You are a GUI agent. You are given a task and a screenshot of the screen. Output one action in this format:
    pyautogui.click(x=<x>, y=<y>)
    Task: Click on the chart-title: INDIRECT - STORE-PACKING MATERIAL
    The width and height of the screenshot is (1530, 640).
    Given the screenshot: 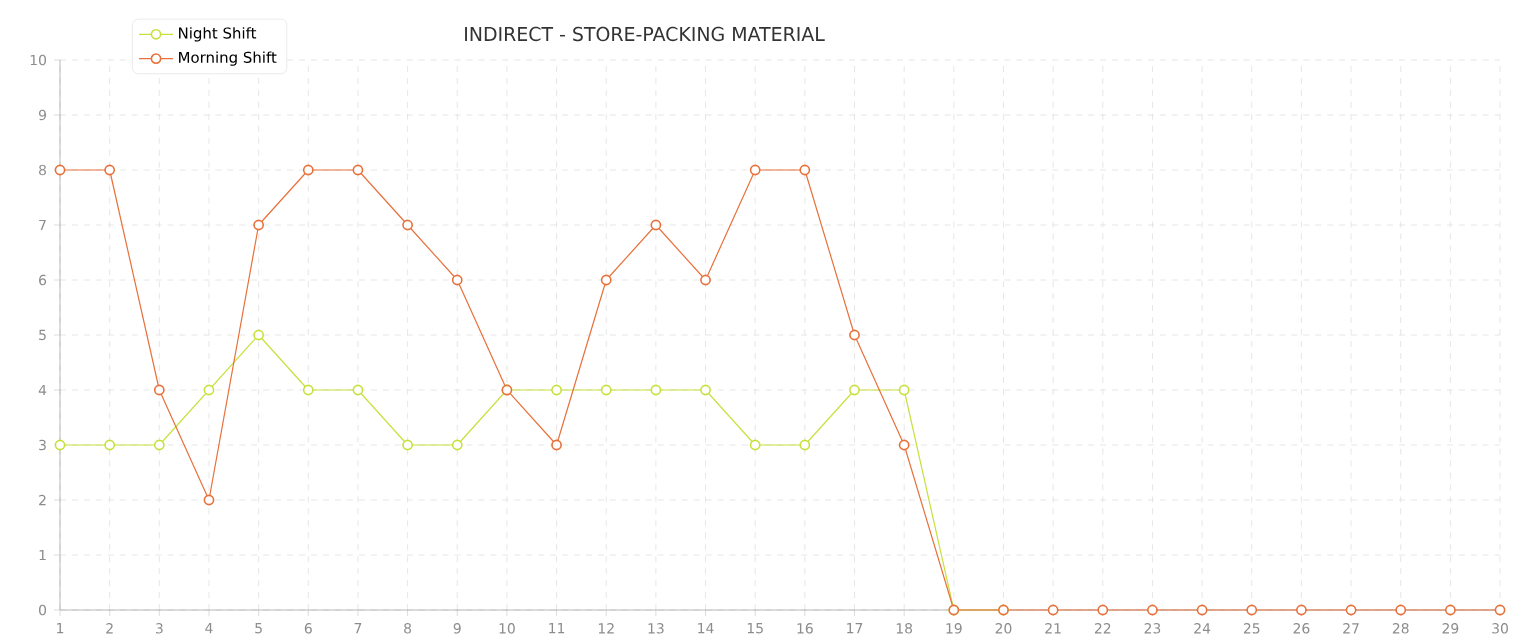 What is the action you would take?
    pyautogui.click(x=645, y=34)
    